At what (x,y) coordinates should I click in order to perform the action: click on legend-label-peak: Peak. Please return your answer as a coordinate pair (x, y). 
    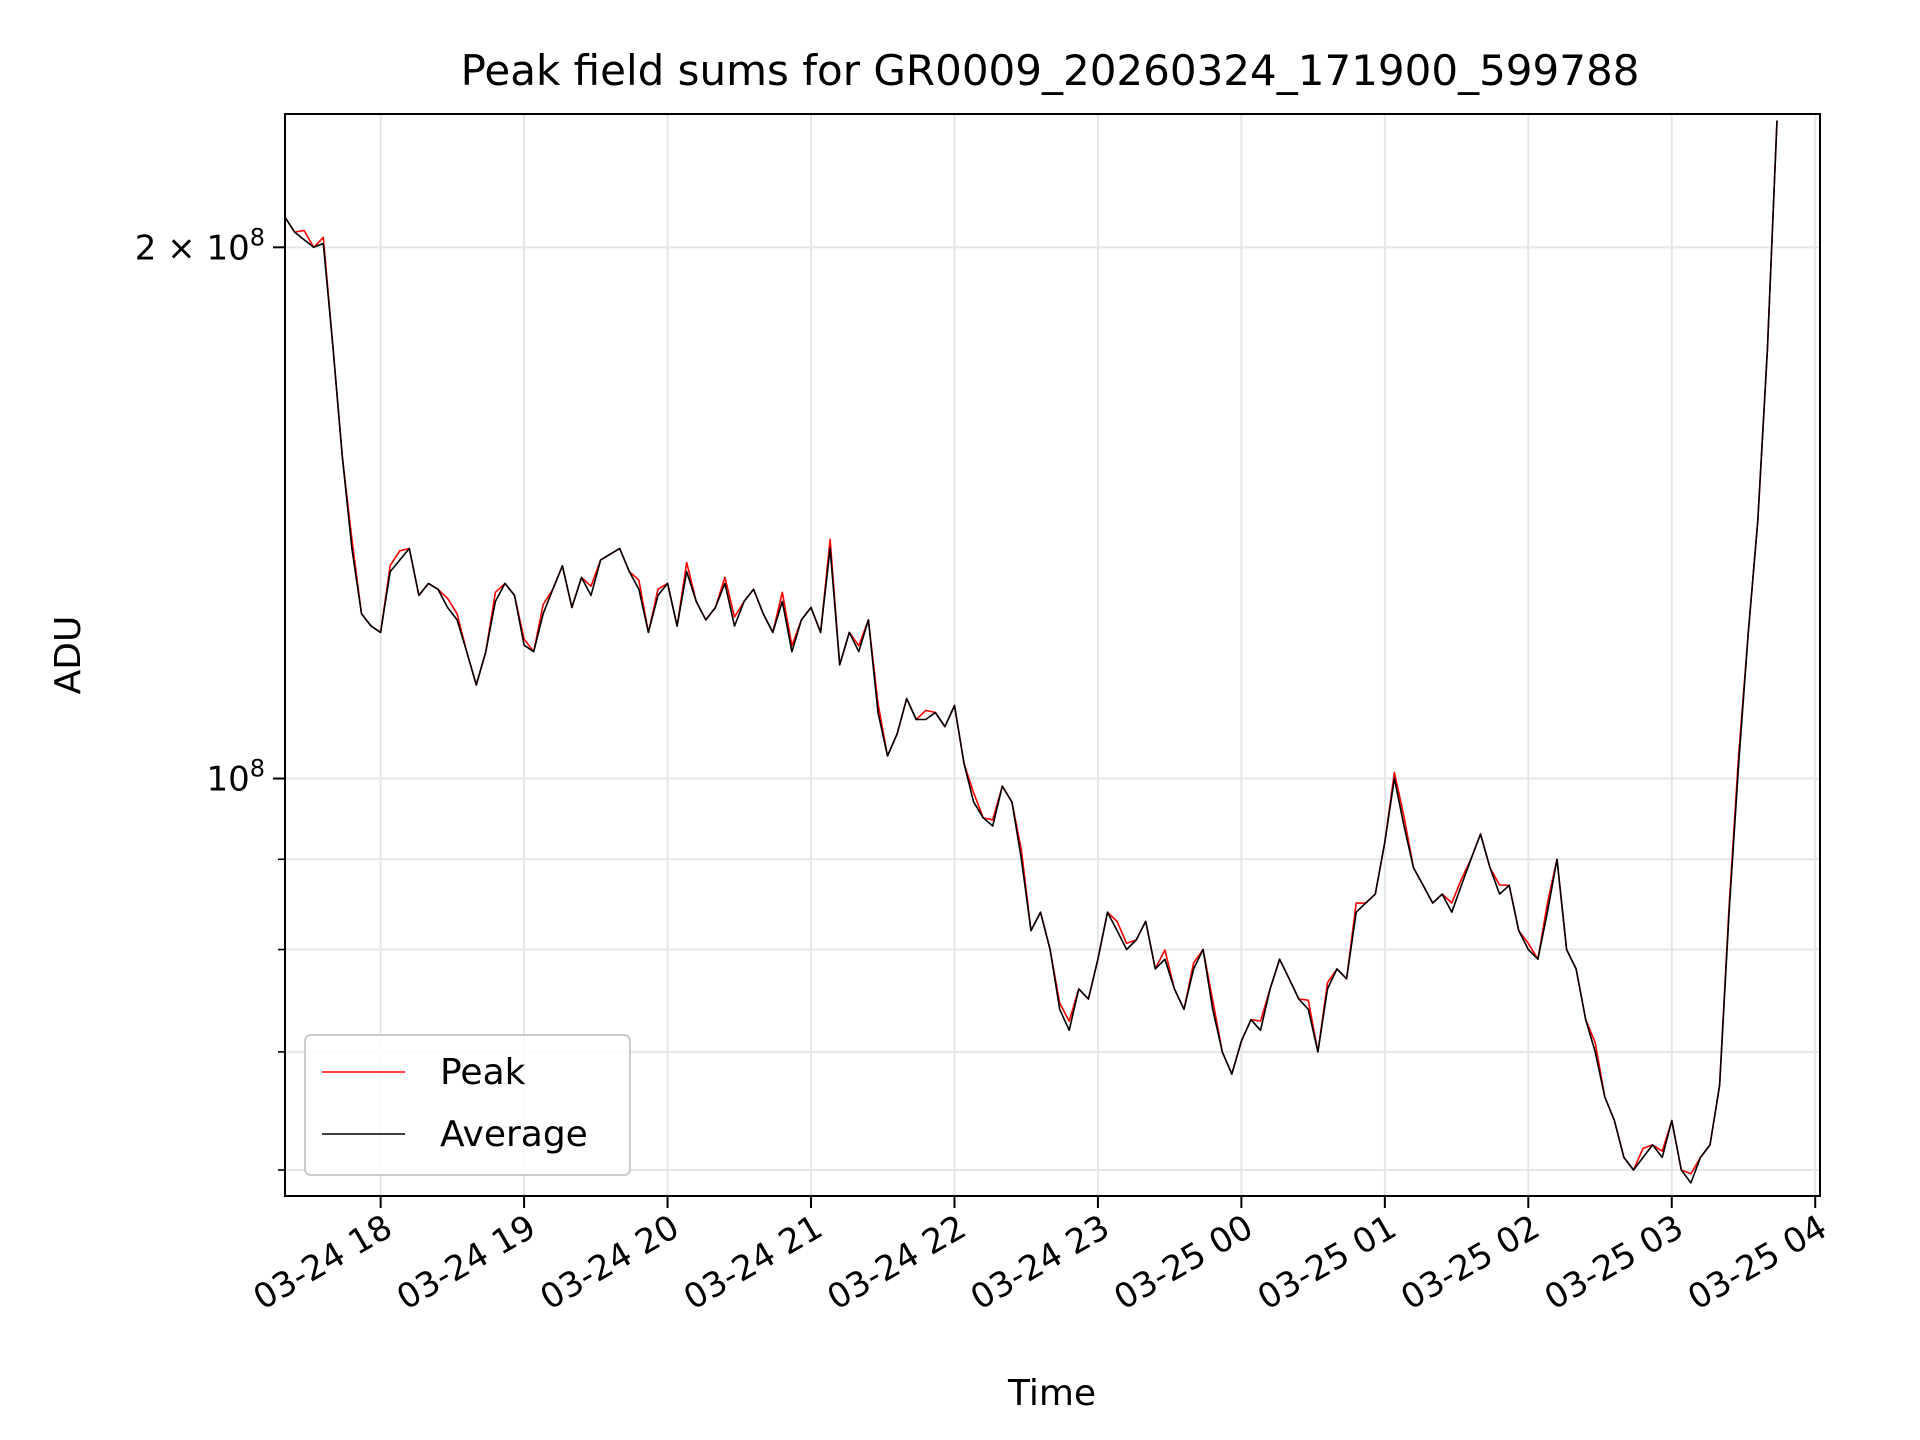
    Looking at the image, I should click on (483, 1072).